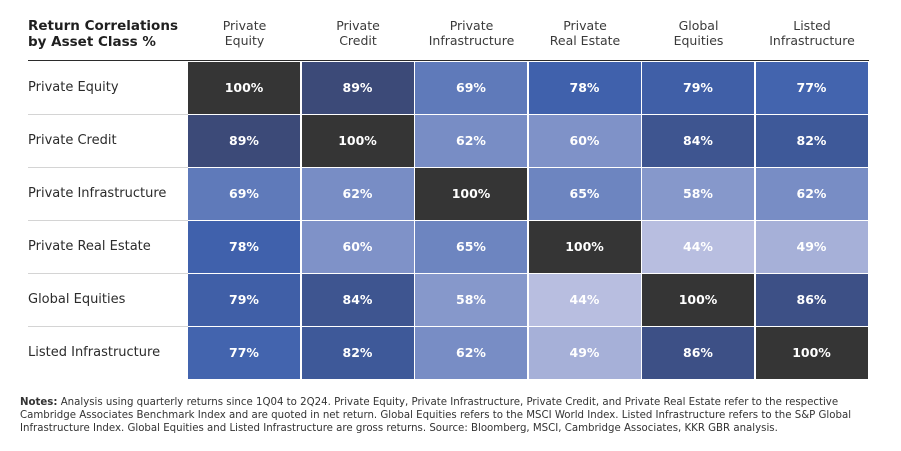  Describe the element at coordinates (244, 140) in the screenshot. I see `heatmap-cell-private-credit-private-equity: 89%` at that location.